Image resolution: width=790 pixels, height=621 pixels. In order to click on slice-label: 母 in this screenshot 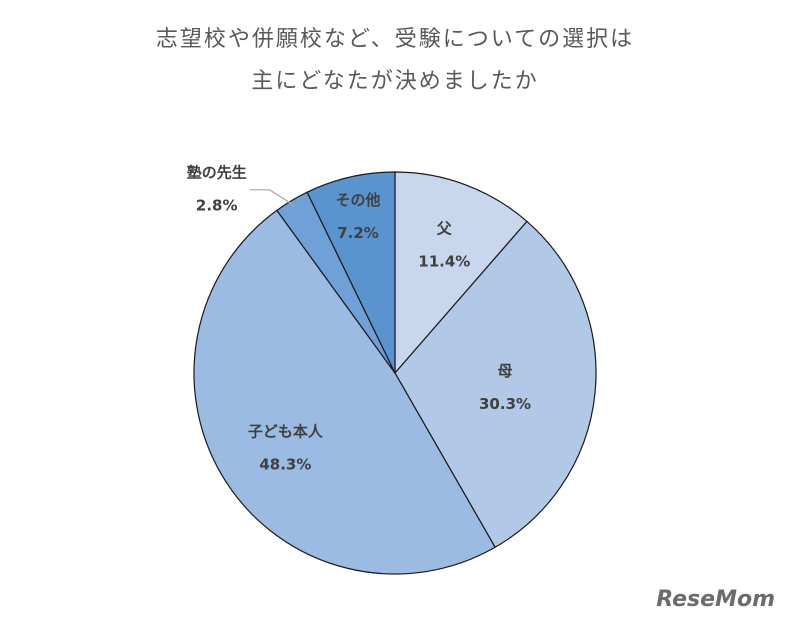, I will do `click(505, 371)`.